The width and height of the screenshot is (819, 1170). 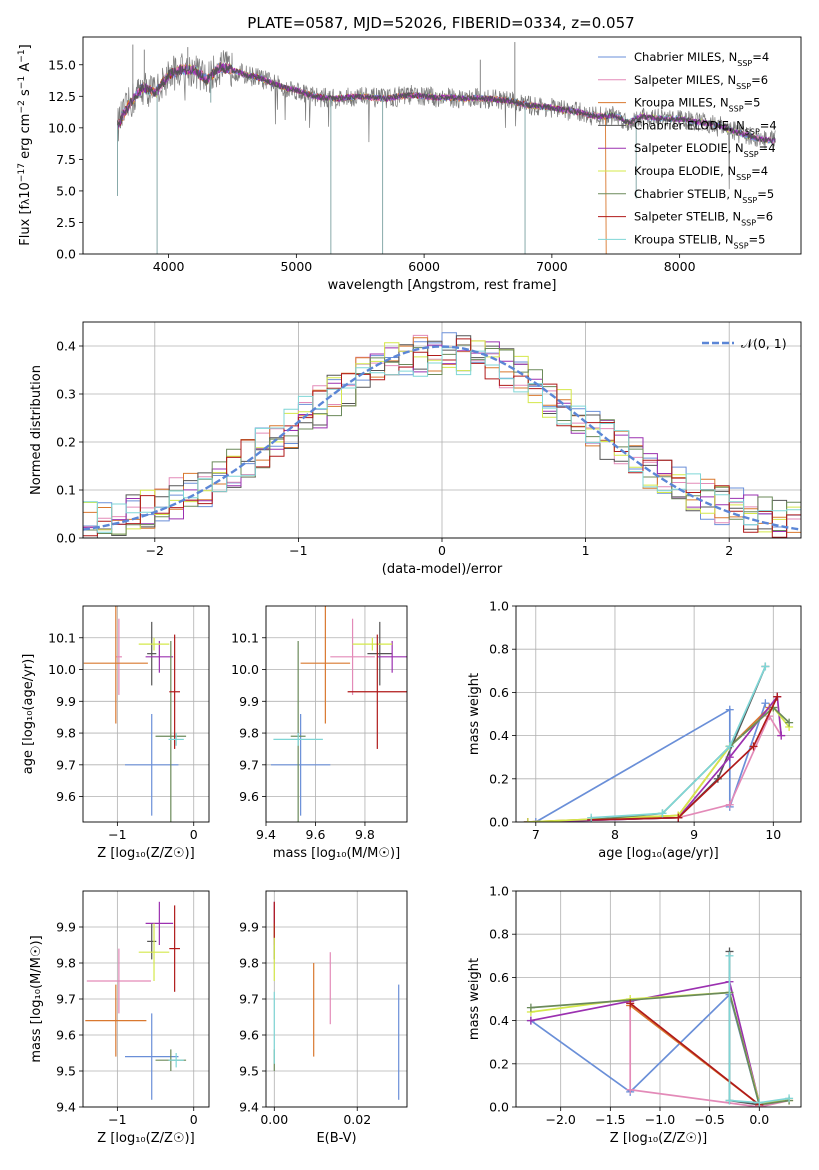 I want to click on x-tick-label: −2, so click(x=155, y=550).